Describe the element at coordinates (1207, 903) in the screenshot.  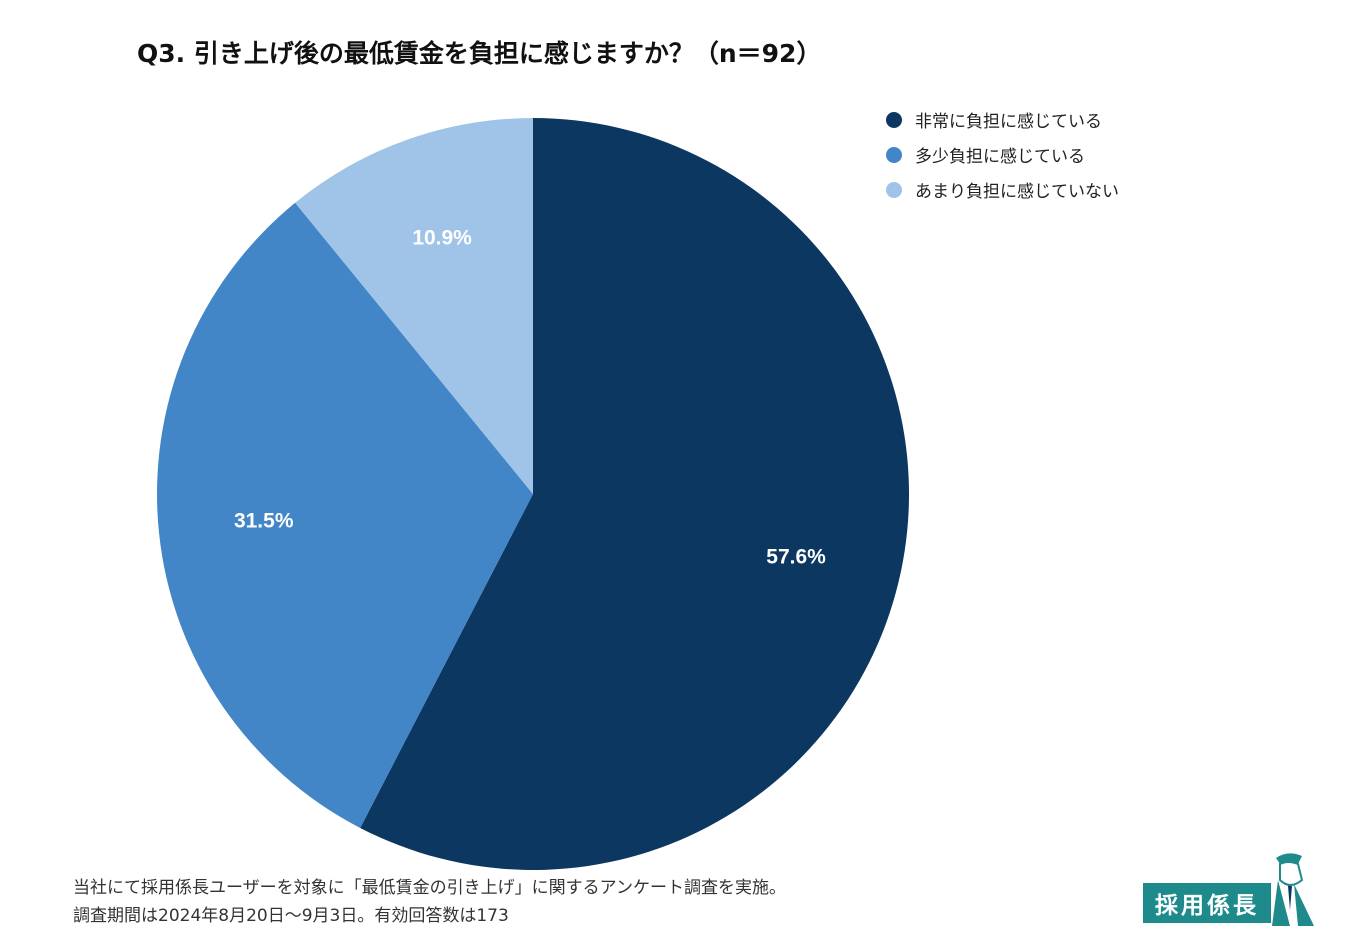
I see `logo-text: 採用係長` at that location.